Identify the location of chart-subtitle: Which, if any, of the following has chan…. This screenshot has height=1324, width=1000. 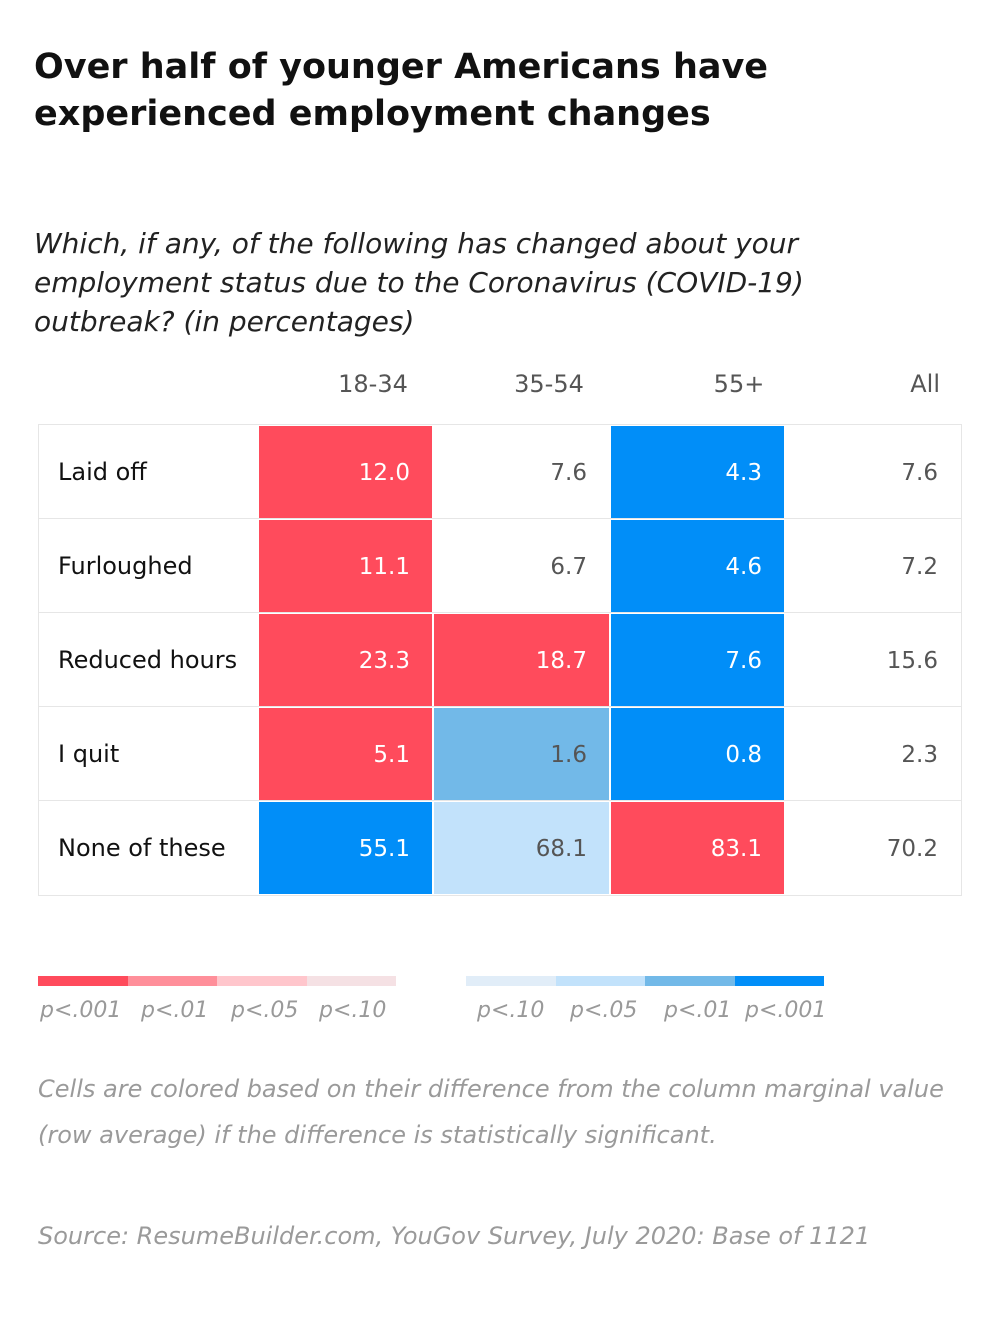
(419, 282).